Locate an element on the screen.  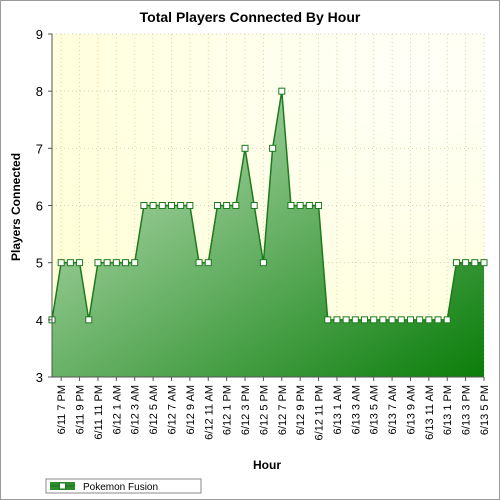
x-tick-label: 6/12 11 AM is located at coordinates (209, 412).